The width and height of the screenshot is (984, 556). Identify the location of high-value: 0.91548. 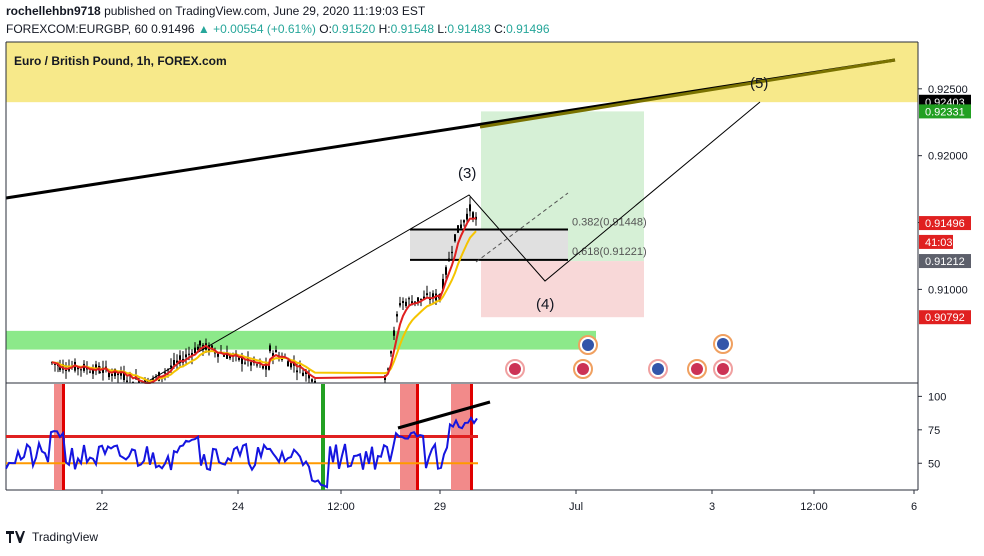
(412, 29).